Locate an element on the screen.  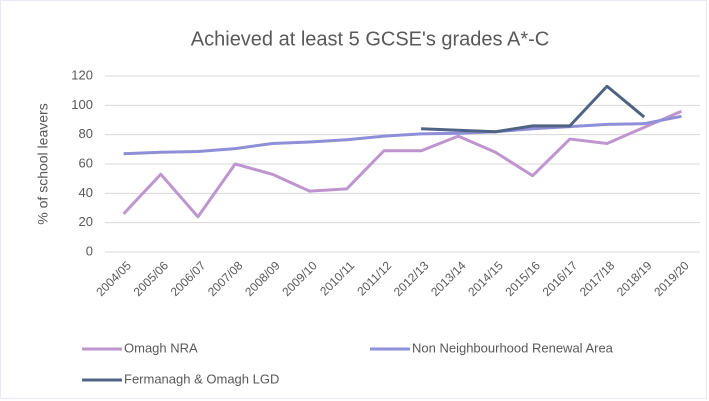
chart-title: Achieved at least 5 GCSE's grades A*-C is located at coordinates (370, 39).